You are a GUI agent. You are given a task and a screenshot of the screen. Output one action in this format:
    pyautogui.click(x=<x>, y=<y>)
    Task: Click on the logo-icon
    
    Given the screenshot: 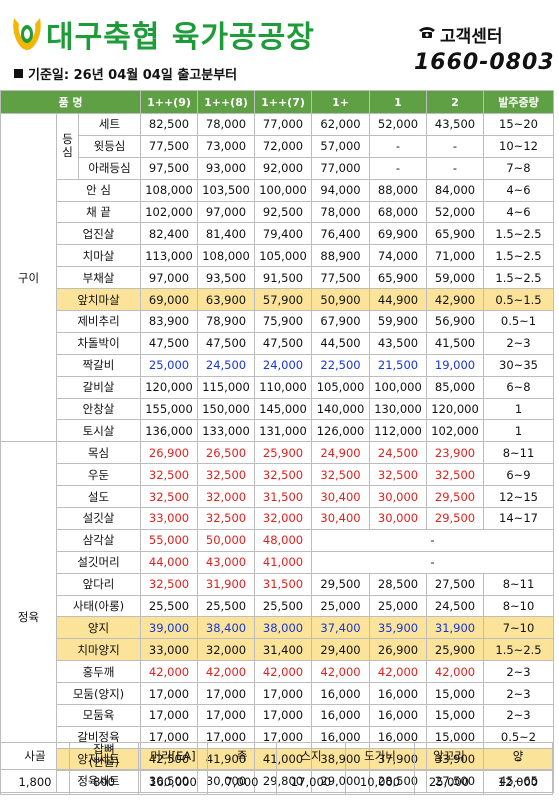 What is the action you would take?
    pyautogui.click(x=27, y=34)
    